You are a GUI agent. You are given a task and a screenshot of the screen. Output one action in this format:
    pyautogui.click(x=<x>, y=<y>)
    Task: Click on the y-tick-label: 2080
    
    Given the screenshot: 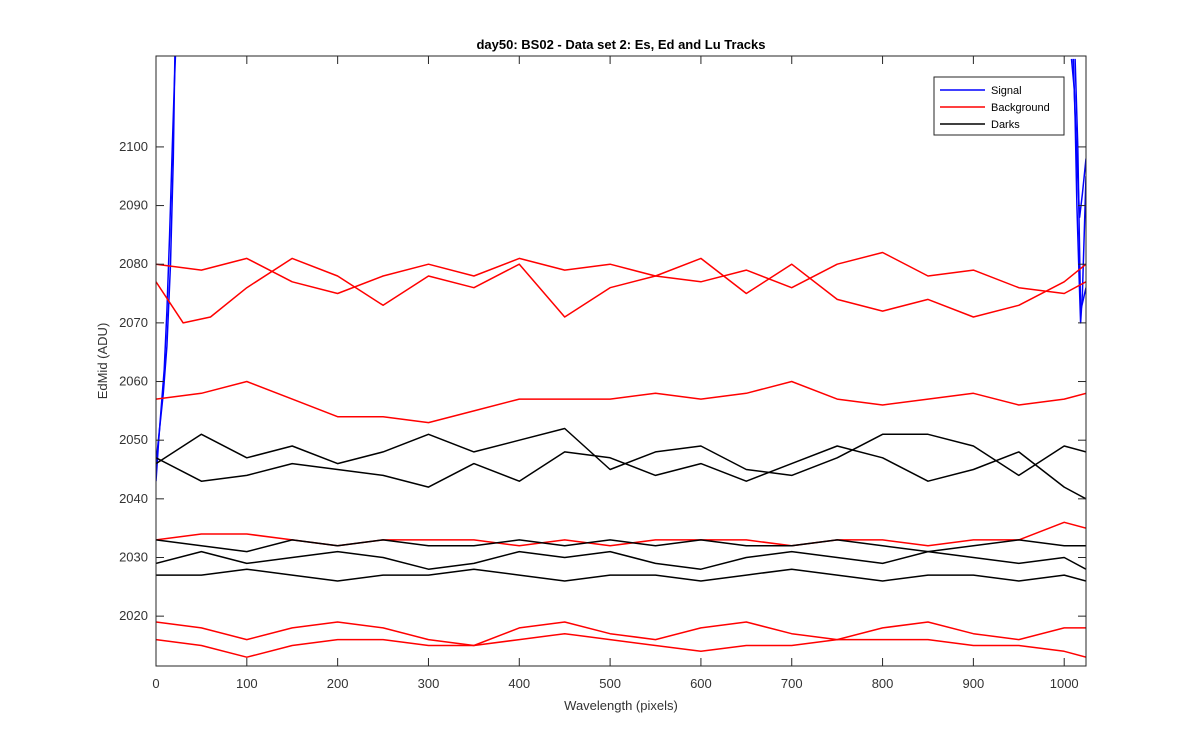 What is the action you would take?
    pyautogui.click(x=133, y=263)
    